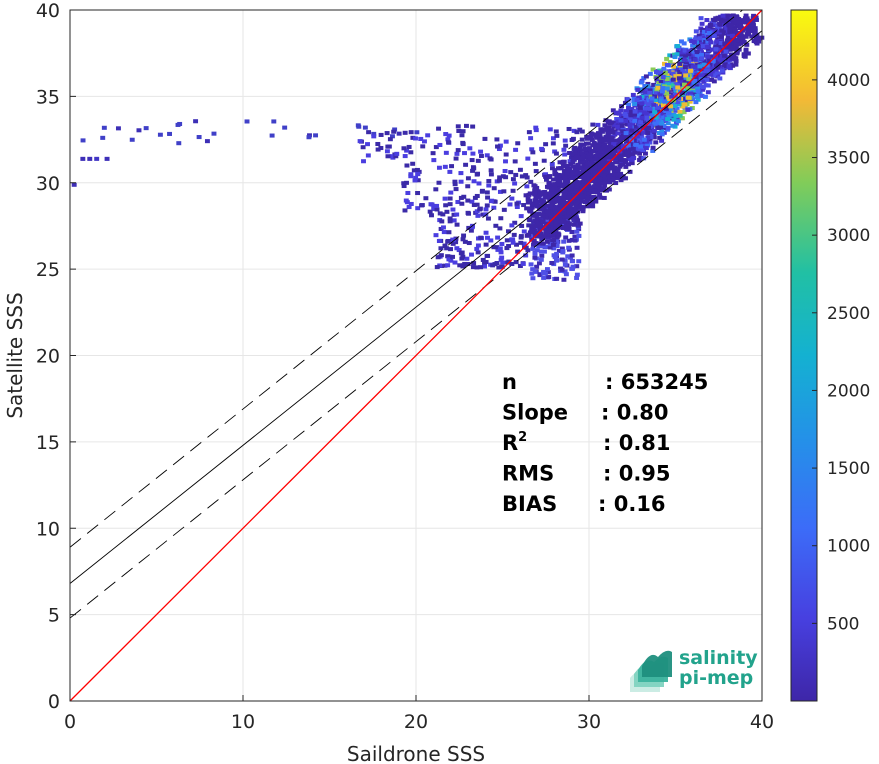 The height and width of the screenshot is (764, 879). I want to click on salinity-pi-mep-logo: salinity pi-mep, so click(694, 669).